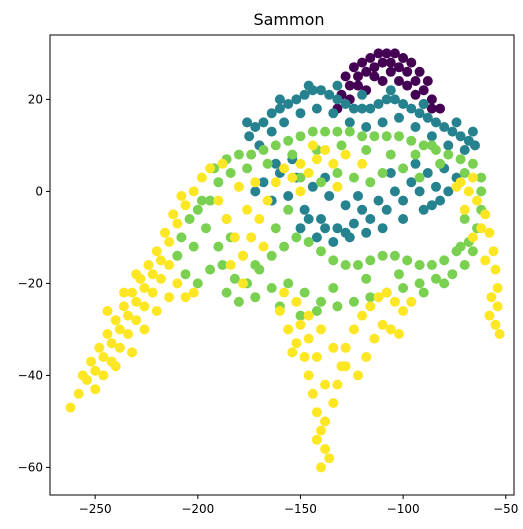  What do you see at coordinates (30, 375) in the screenshot?
I see `y-tick-label: −40` at bounding box center [30, 375].